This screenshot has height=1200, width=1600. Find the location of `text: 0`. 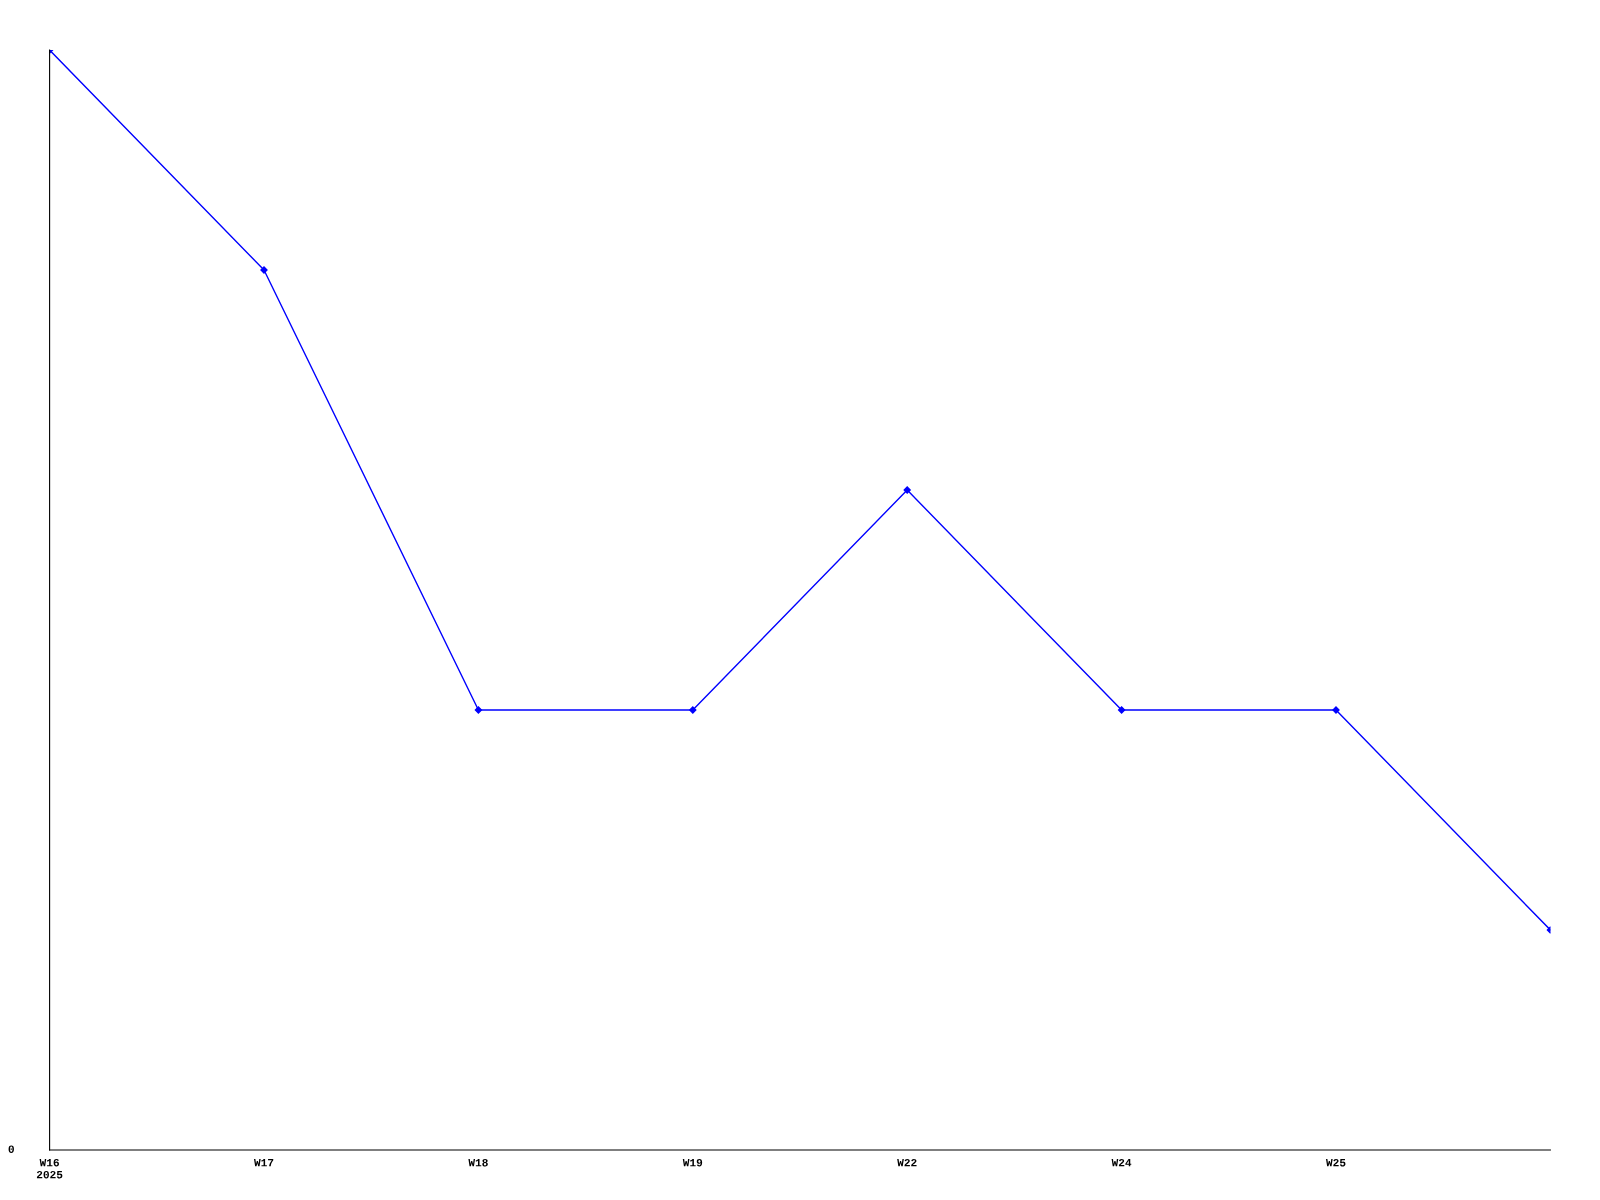

text: 0 is located at coordinates (11, 1149).